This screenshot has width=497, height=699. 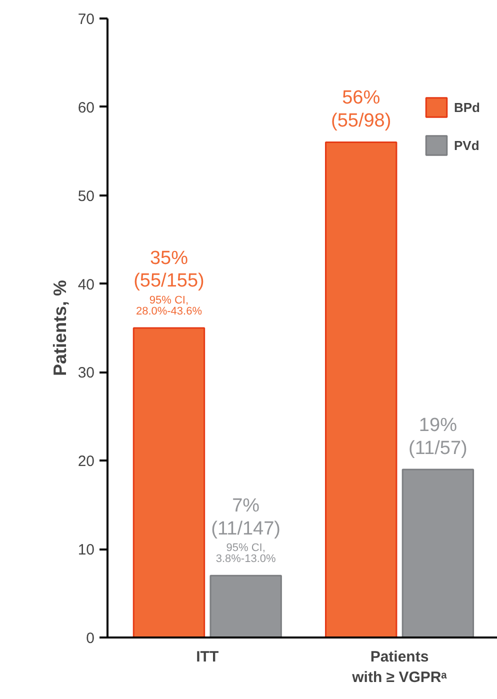 What do you see at coordinates (86, 19) in the screenshot?
I see `y-tick-label: 70` at bounding box center [86, 19].